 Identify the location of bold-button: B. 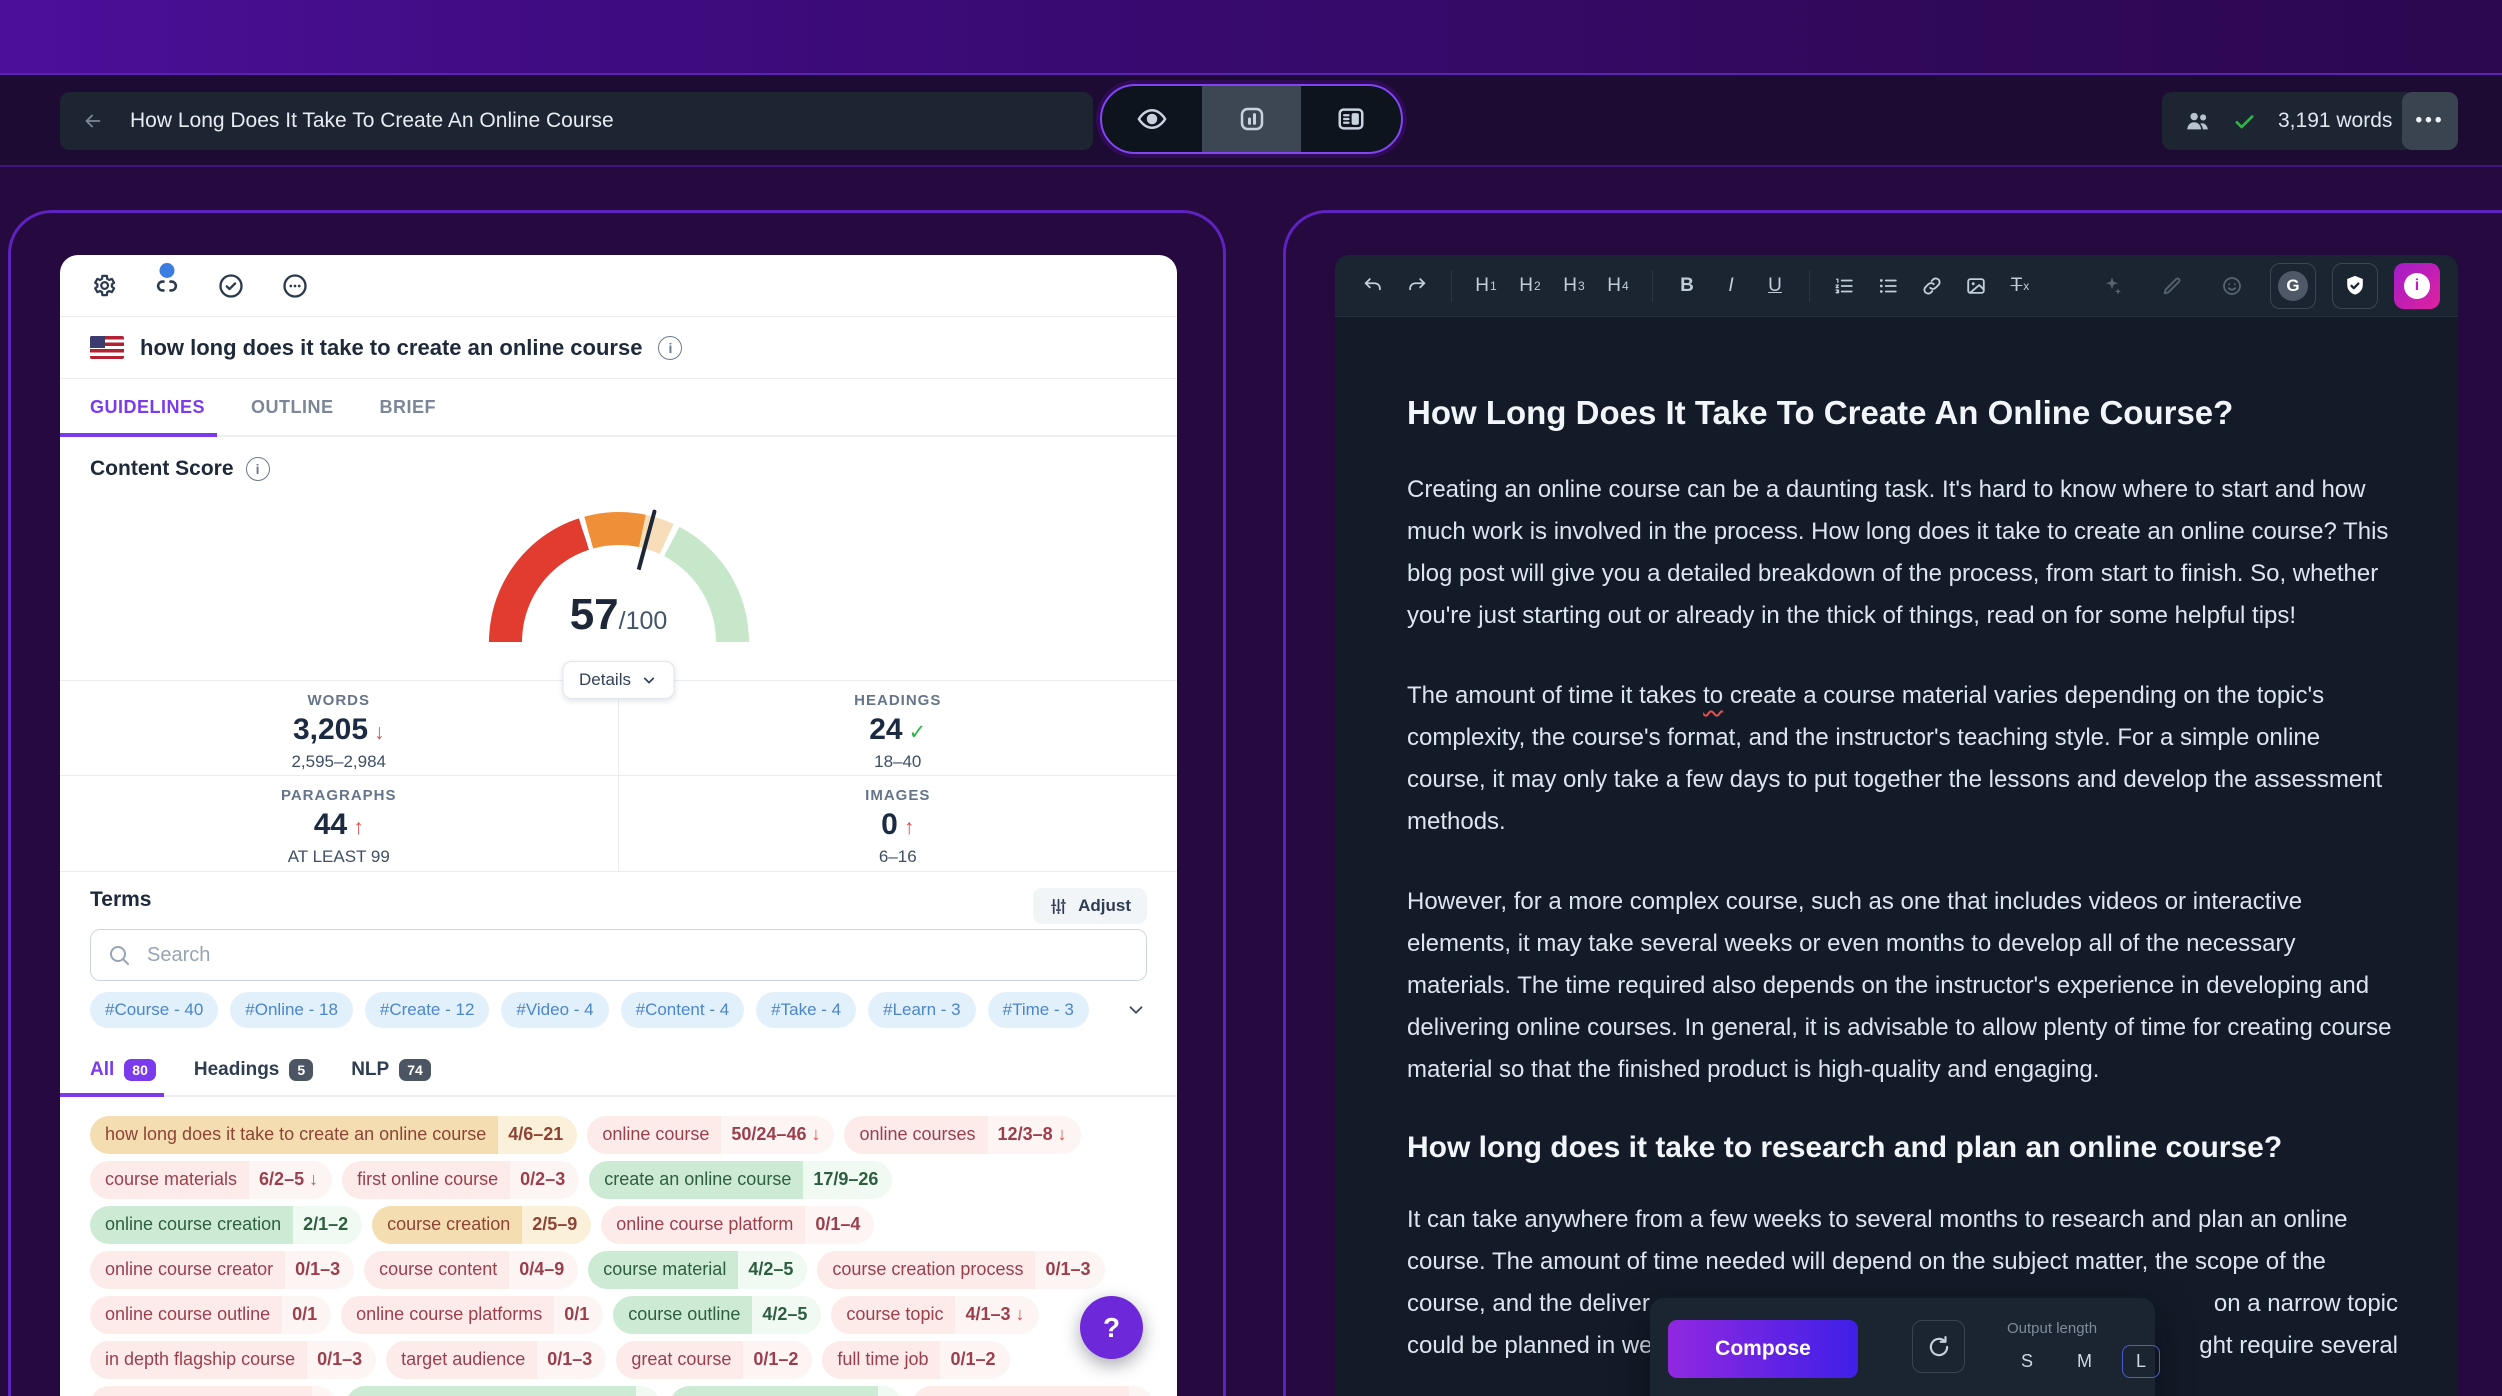
(1687, 286).